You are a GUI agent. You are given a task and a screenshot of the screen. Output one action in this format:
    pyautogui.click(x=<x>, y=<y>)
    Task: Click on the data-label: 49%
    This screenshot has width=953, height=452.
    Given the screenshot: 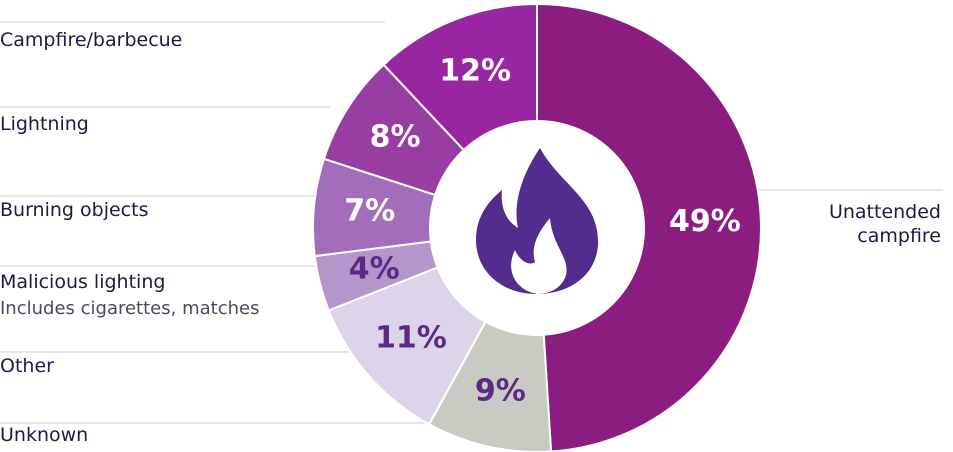 What is the action you would take?
    pyautogui.click(x=705, y=221)
    